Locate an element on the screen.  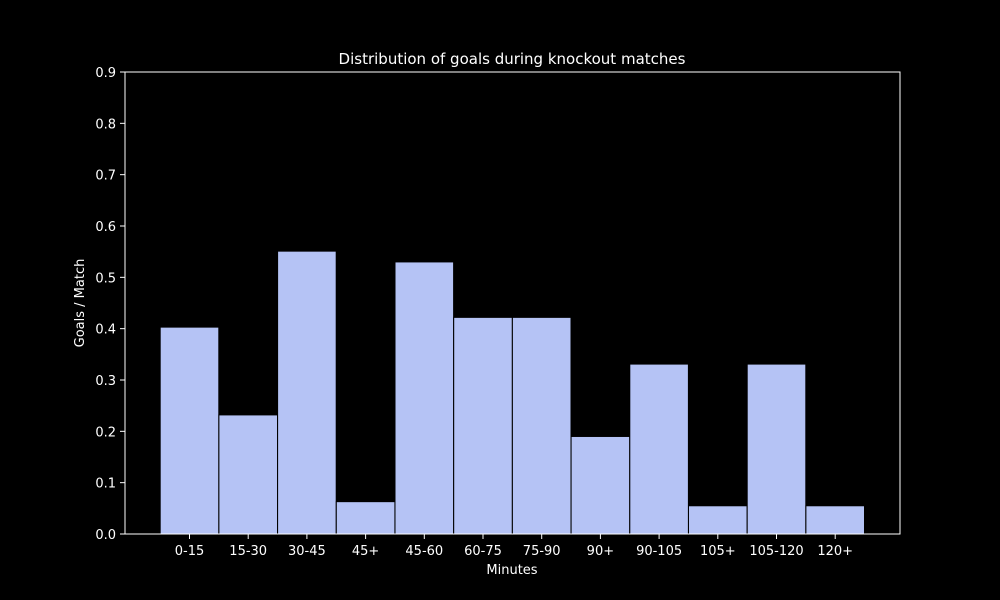
bar-45+ is located at coordinates (365, 518).